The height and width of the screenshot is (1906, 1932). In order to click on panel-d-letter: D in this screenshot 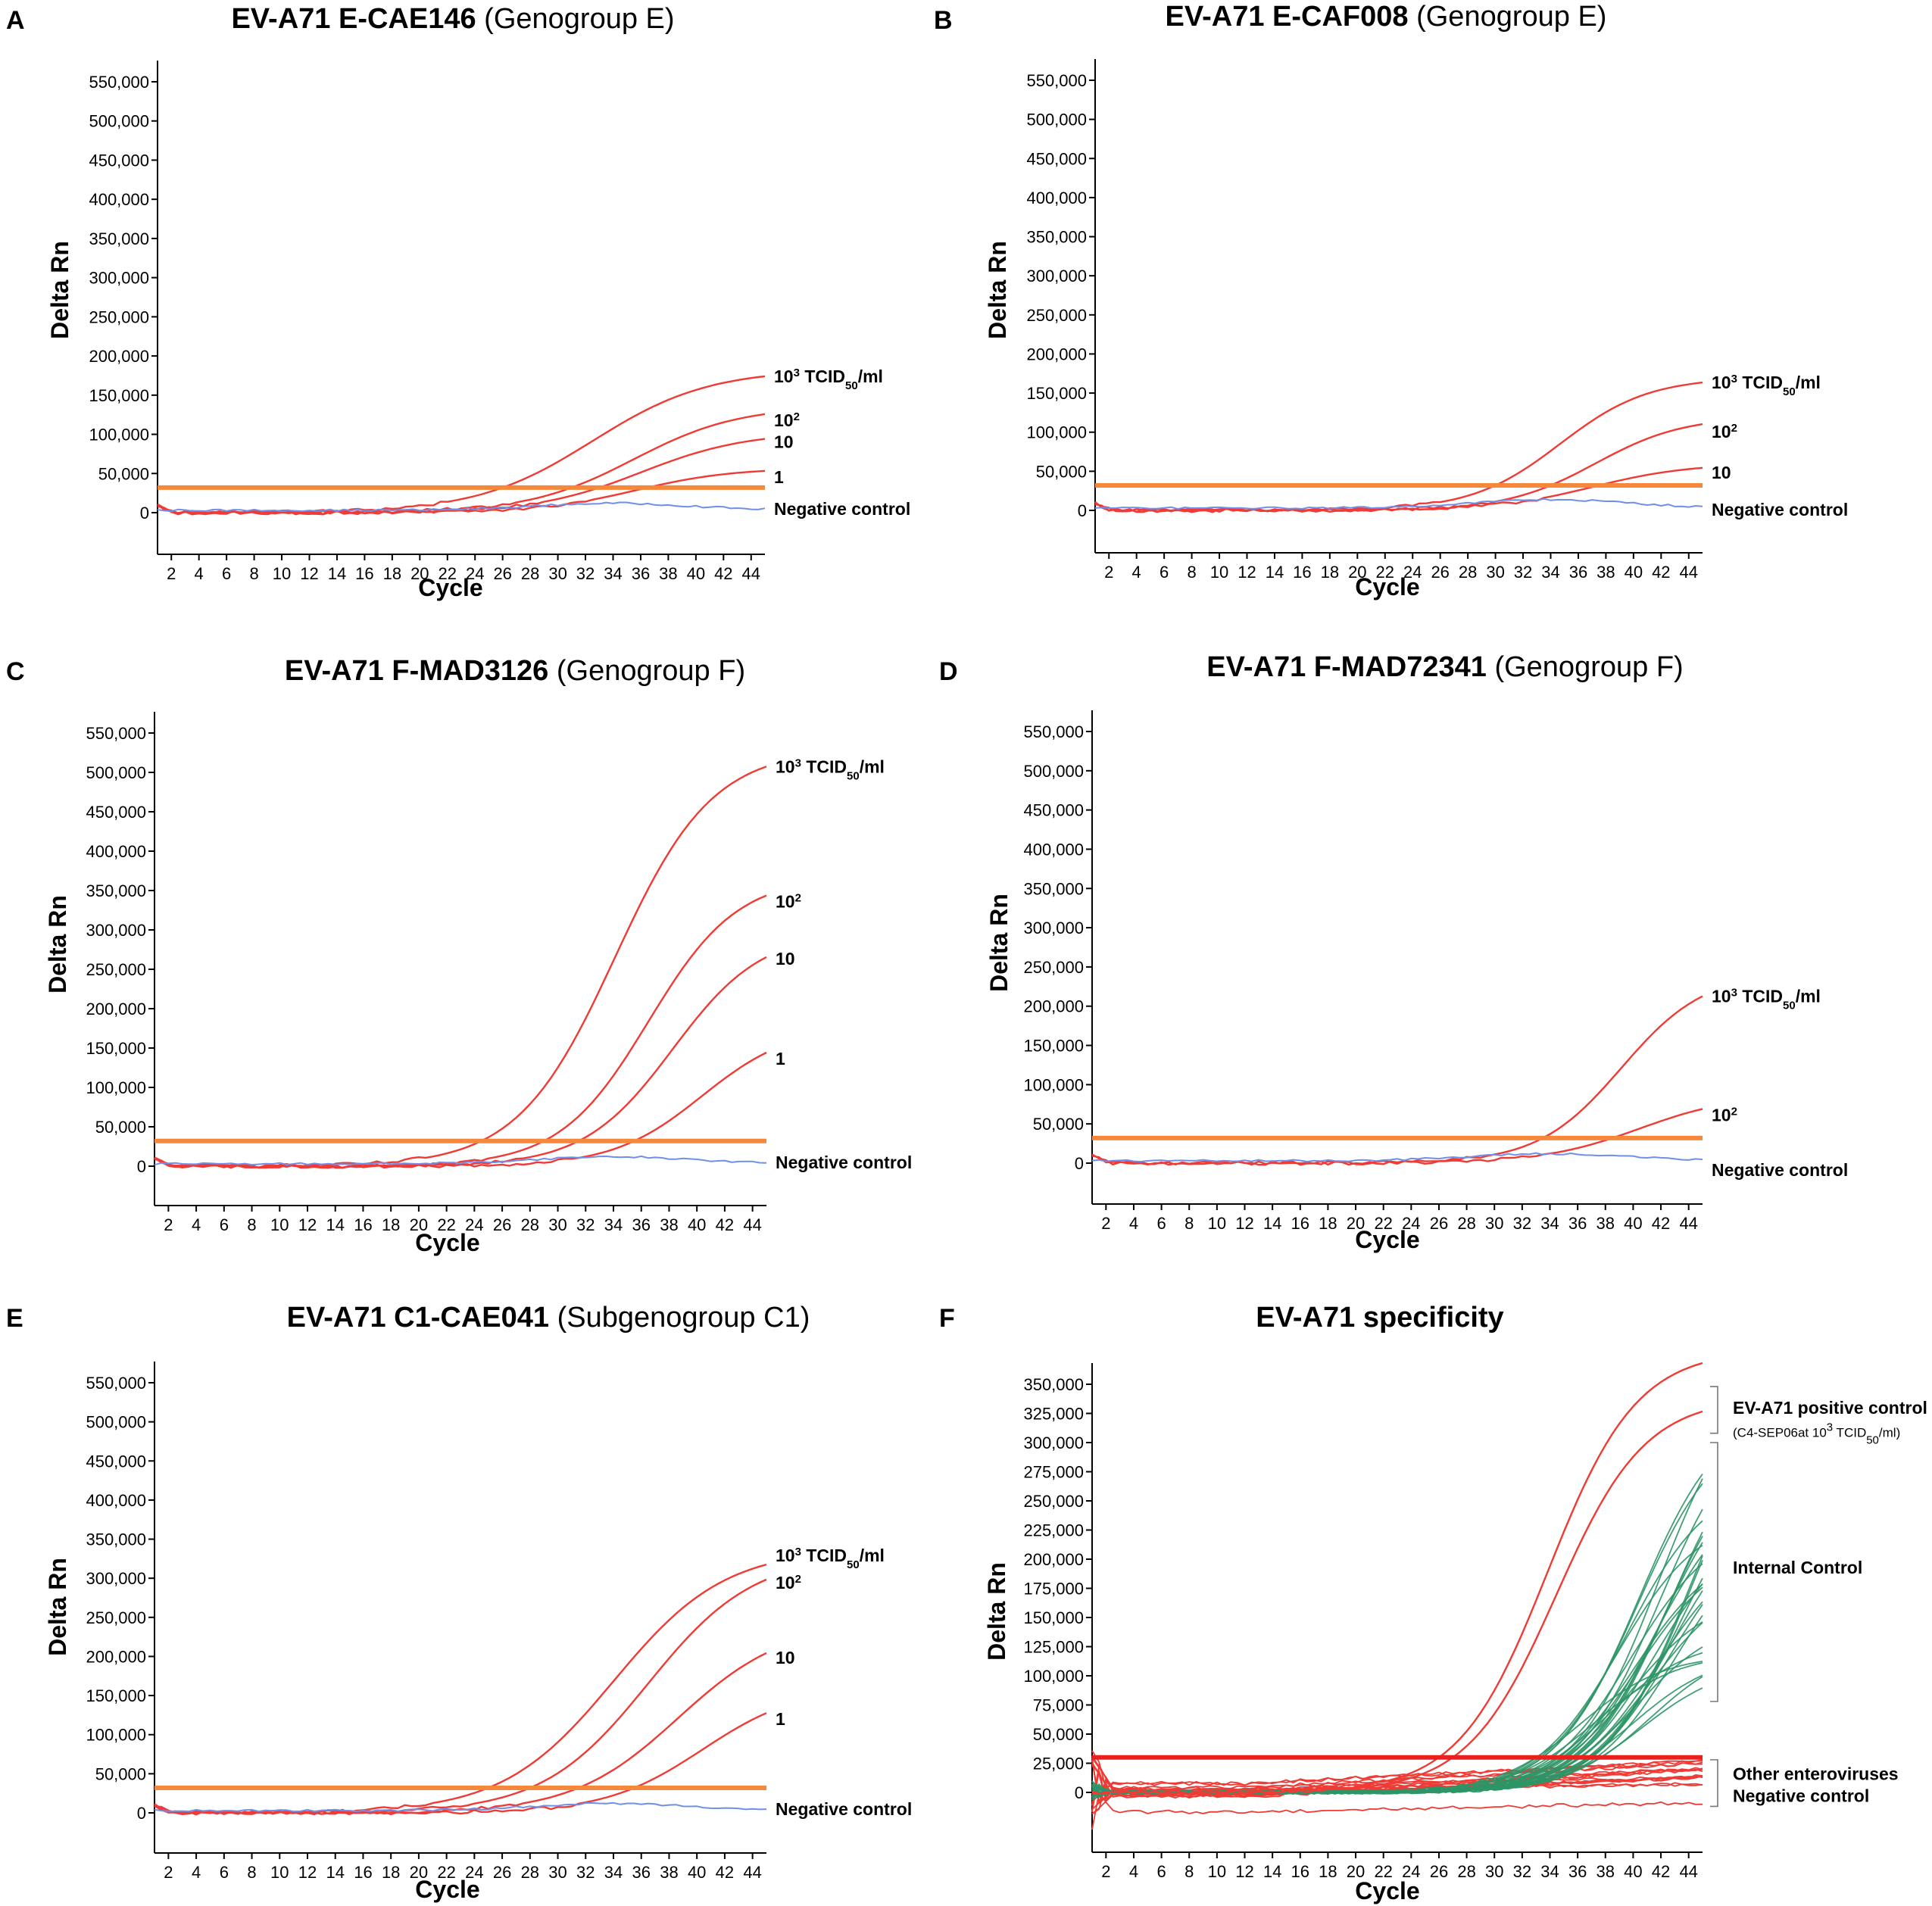, I will do `click(948, 671)`.